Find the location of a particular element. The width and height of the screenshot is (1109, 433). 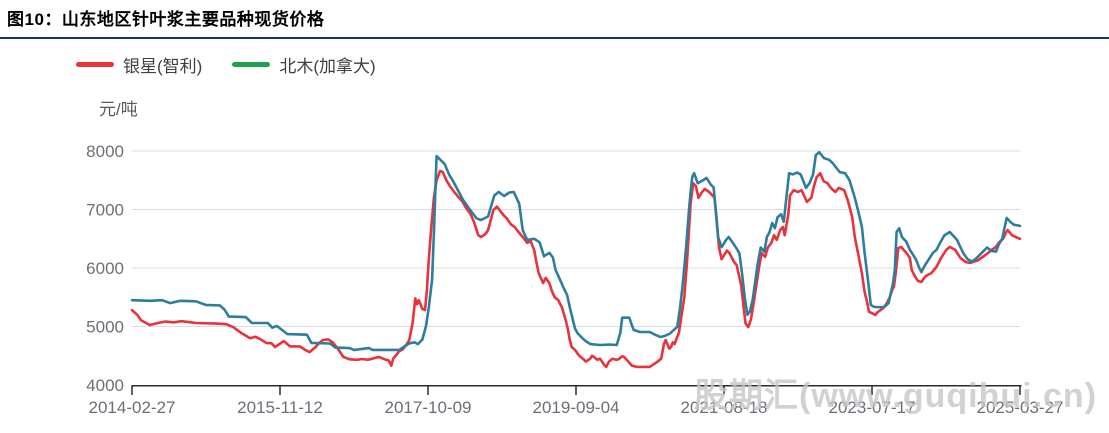

y-axis-unit-label: 元/吨 is located at coordinates (118, 109).